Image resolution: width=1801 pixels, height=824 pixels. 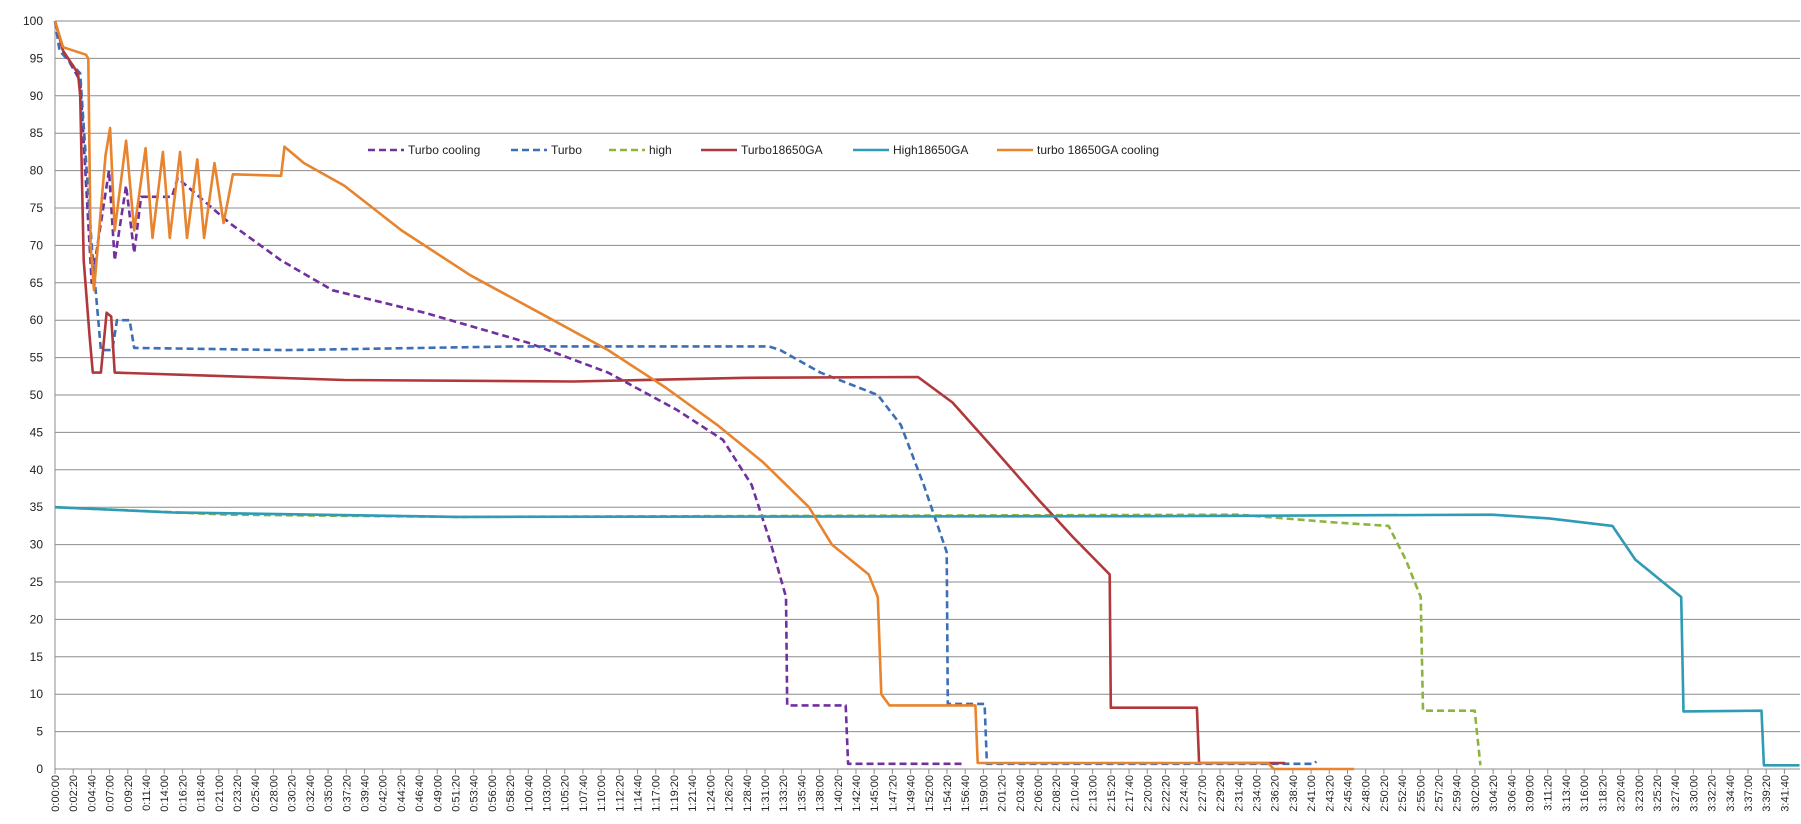 What do you see at coordinates (782, 150) in the screenshot?
I see `legend-label: Turbo18650GA` at bounding box center [782, 150].